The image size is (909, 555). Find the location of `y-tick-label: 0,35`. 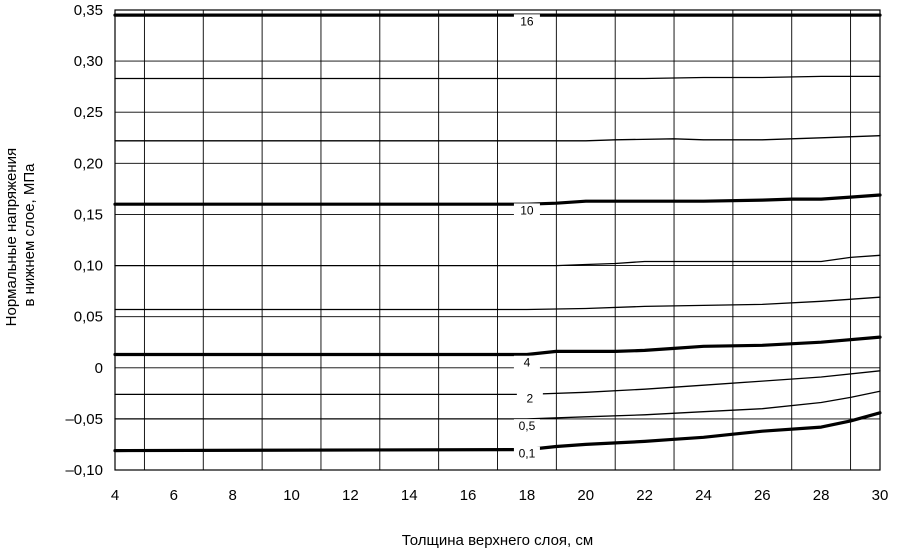

y-tick-label: 0,35 is located at coordinates (88, 10).